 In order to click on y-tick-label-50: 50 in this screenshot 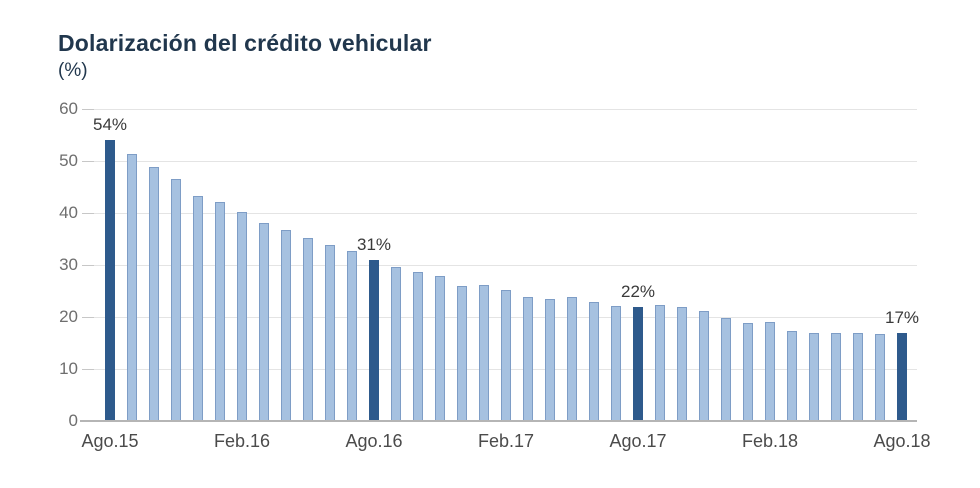, I will do `click(68, 160)`.